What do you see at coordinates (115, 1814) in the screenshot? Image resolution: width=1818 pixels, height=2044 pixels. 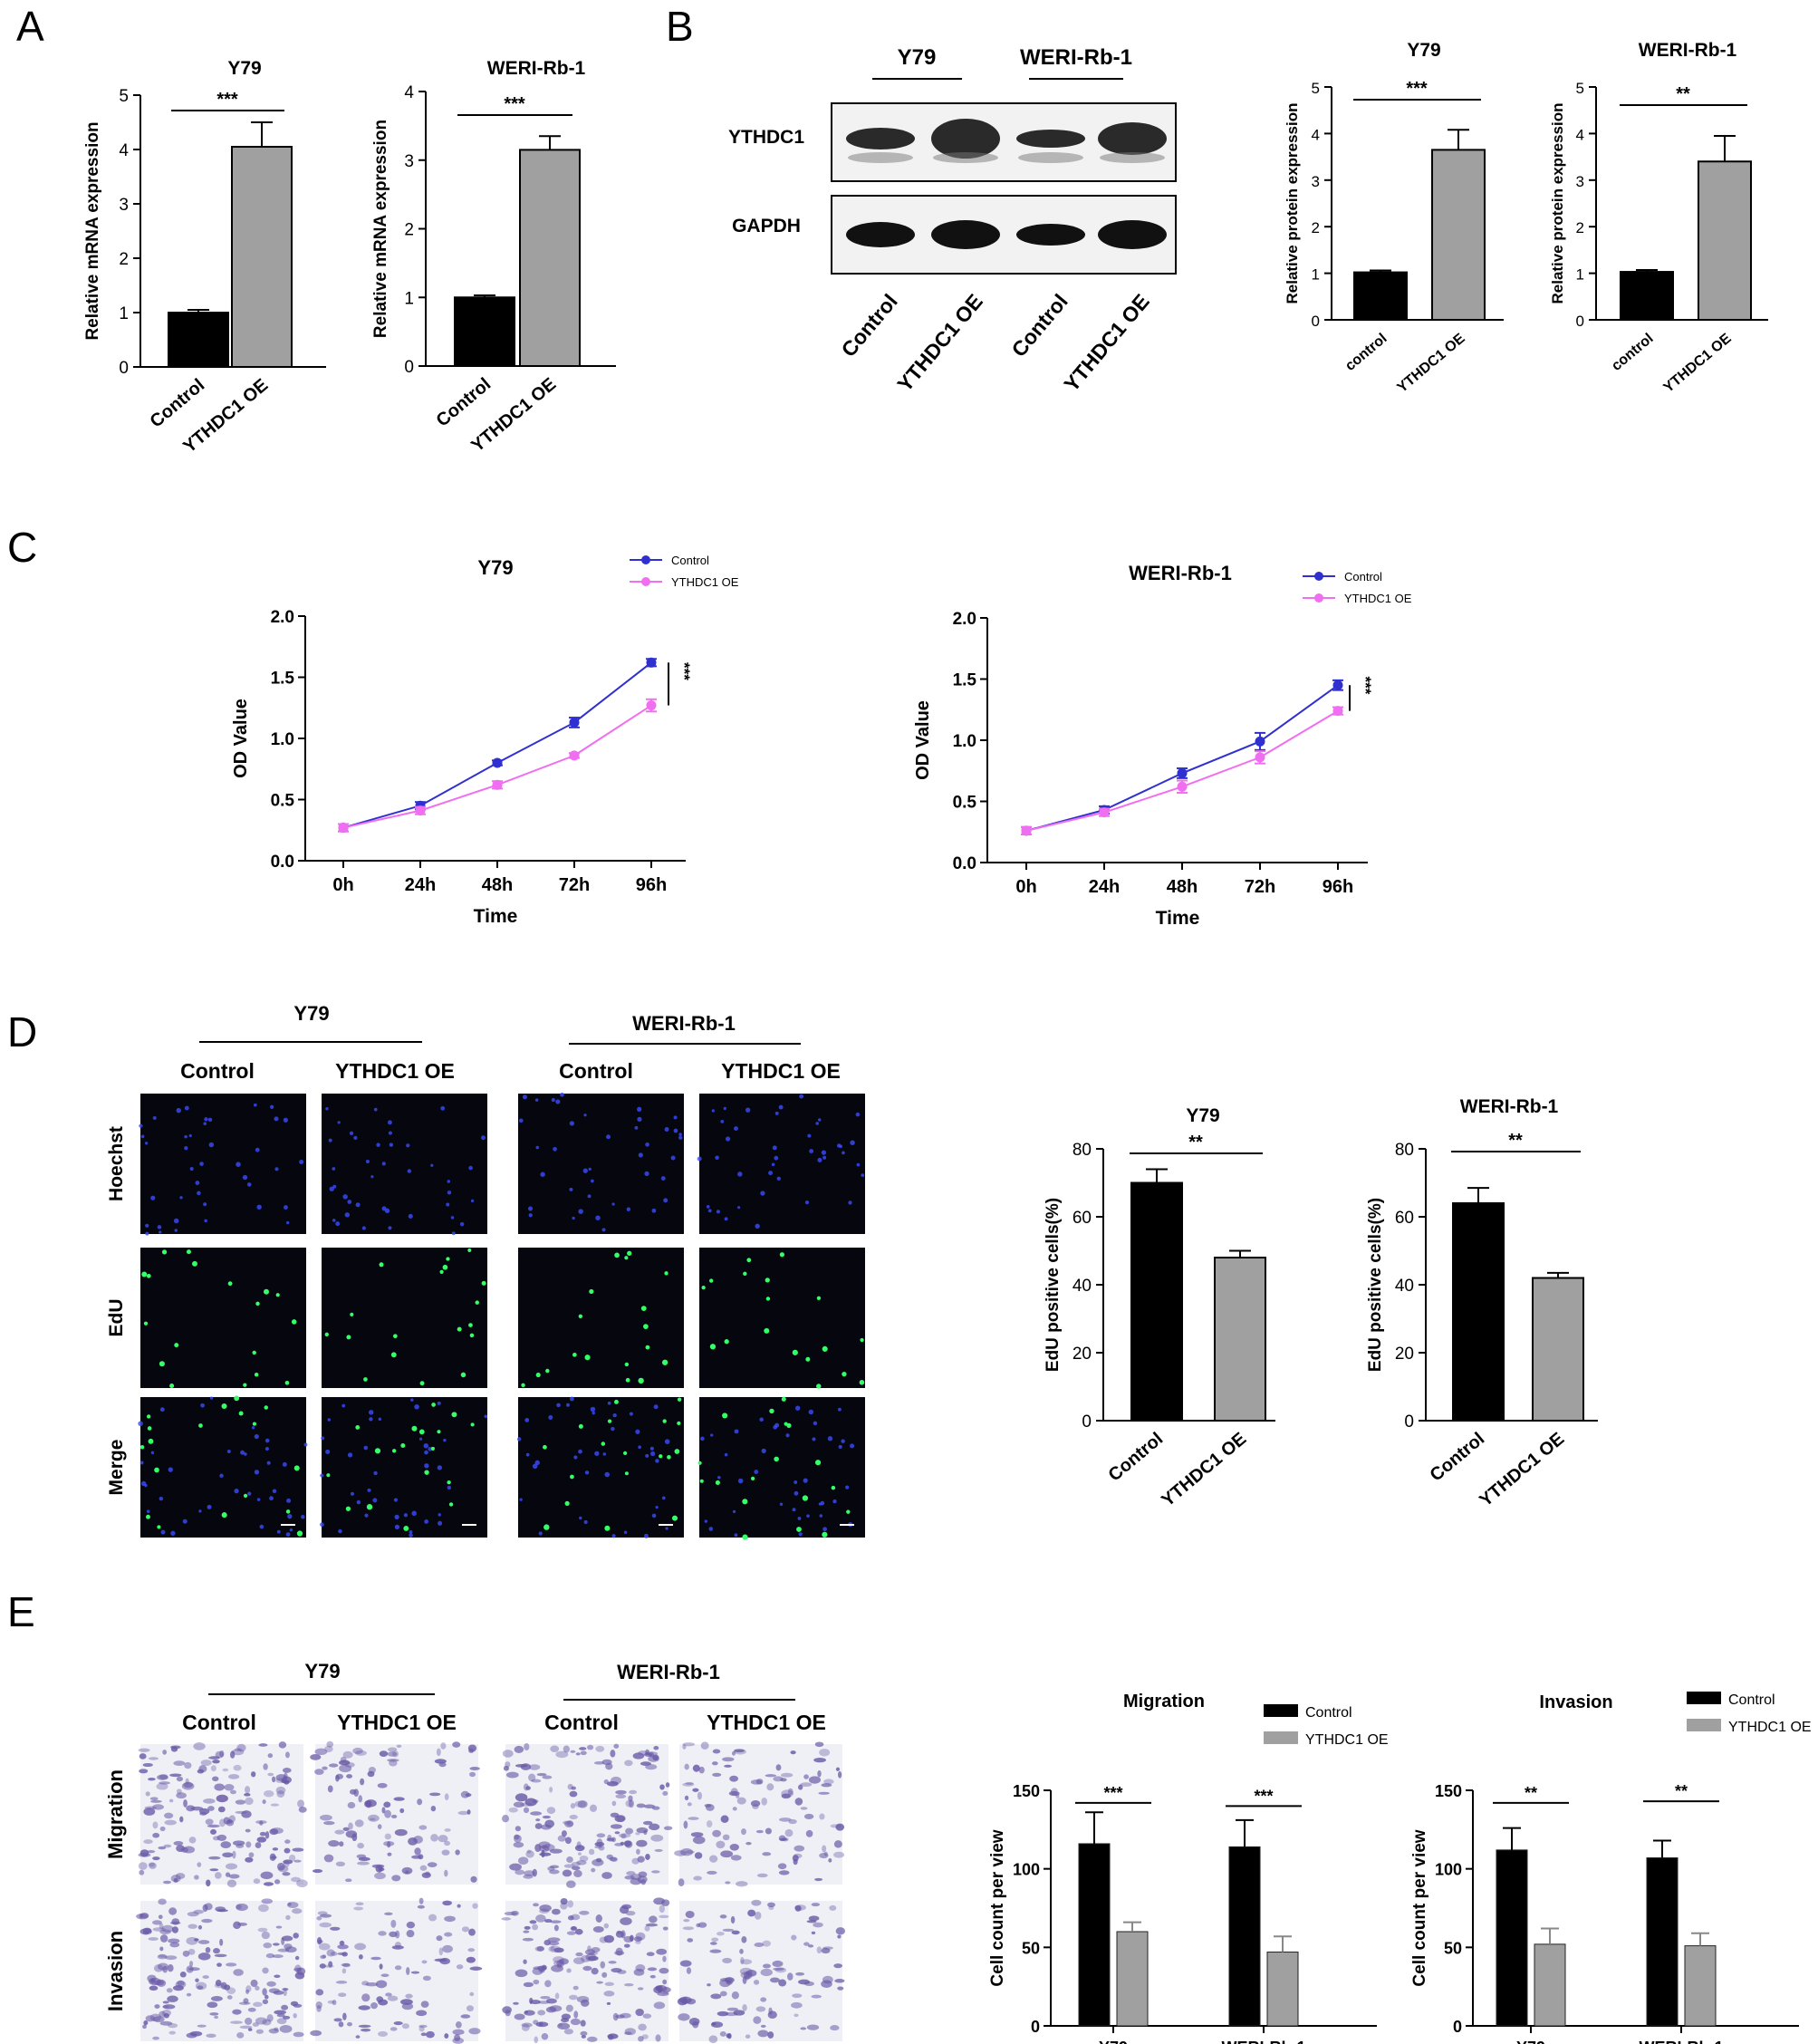 I see `image-row-label: Migration` at bounding box center [115, 1814].